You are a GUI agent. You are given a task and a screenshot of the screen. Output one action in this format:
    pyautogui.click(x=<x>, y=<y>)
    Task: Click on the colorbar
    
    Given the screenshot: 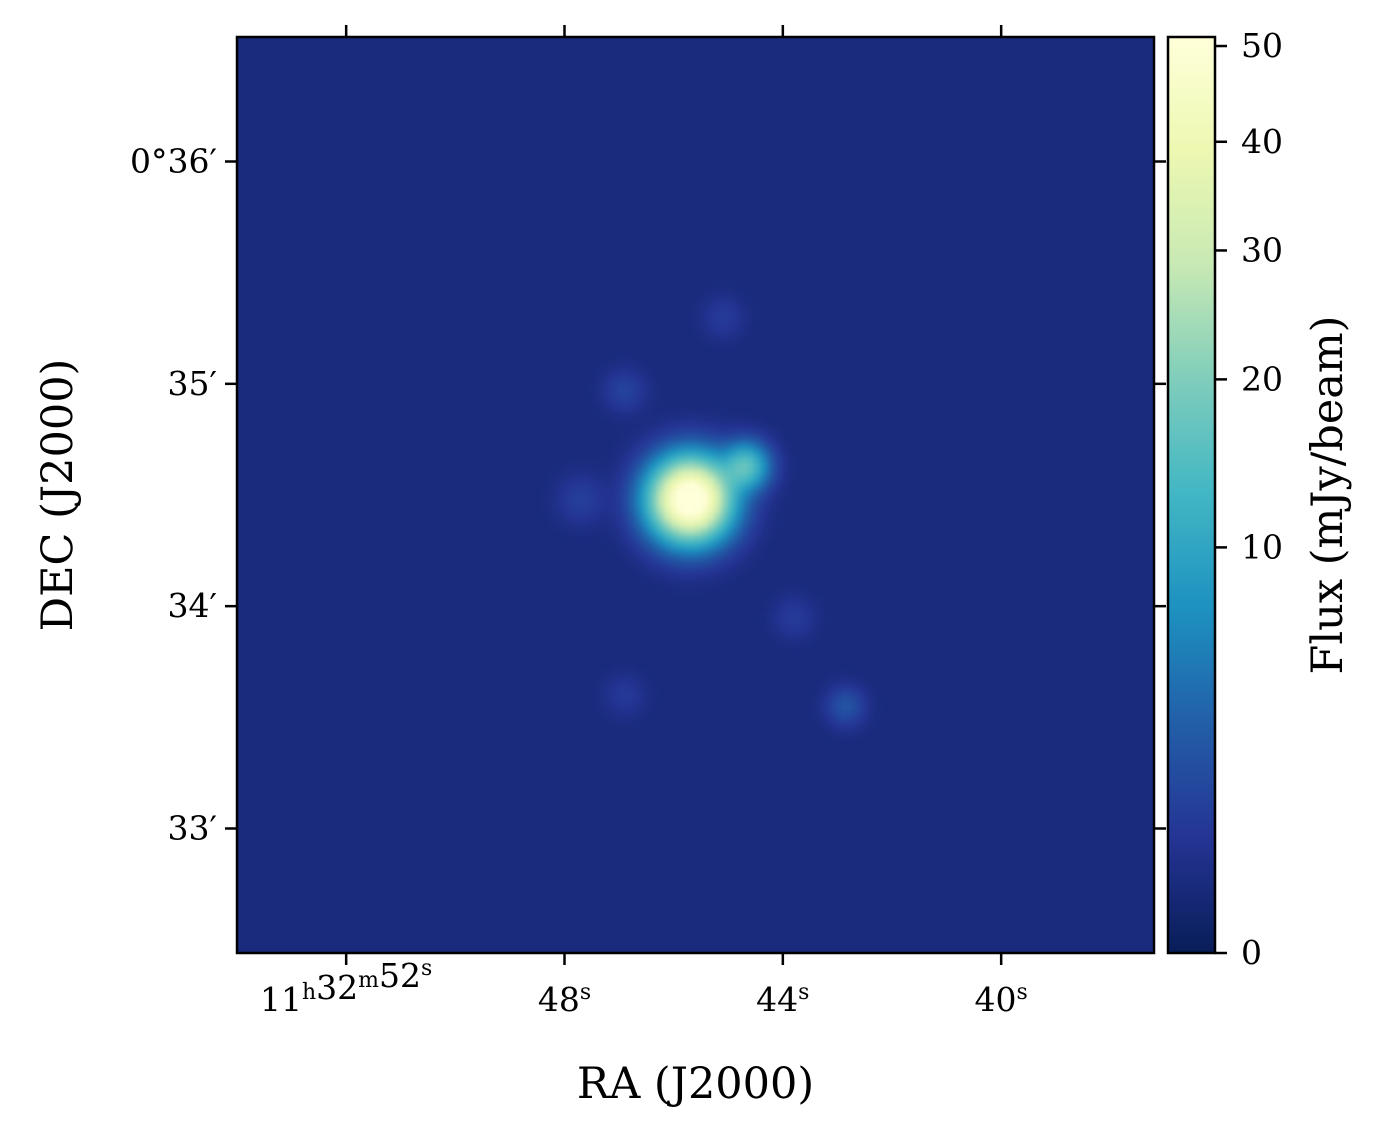 What is the action you would take?
    pyautogui.click(x=1191, y=495)
    